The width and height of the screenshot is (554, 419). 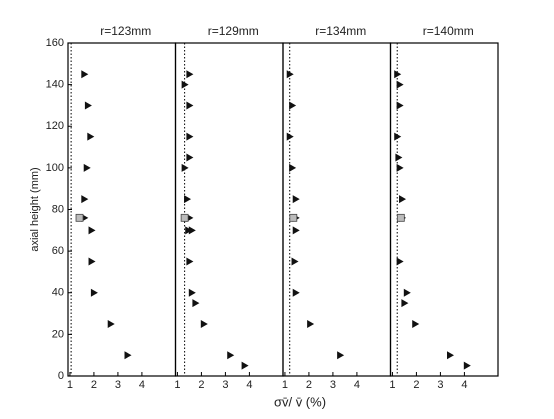 What do you see at coordinates (55, 43) in the screenshot?
I see `y-tick-label: 160` at bounding box center [55, 43].